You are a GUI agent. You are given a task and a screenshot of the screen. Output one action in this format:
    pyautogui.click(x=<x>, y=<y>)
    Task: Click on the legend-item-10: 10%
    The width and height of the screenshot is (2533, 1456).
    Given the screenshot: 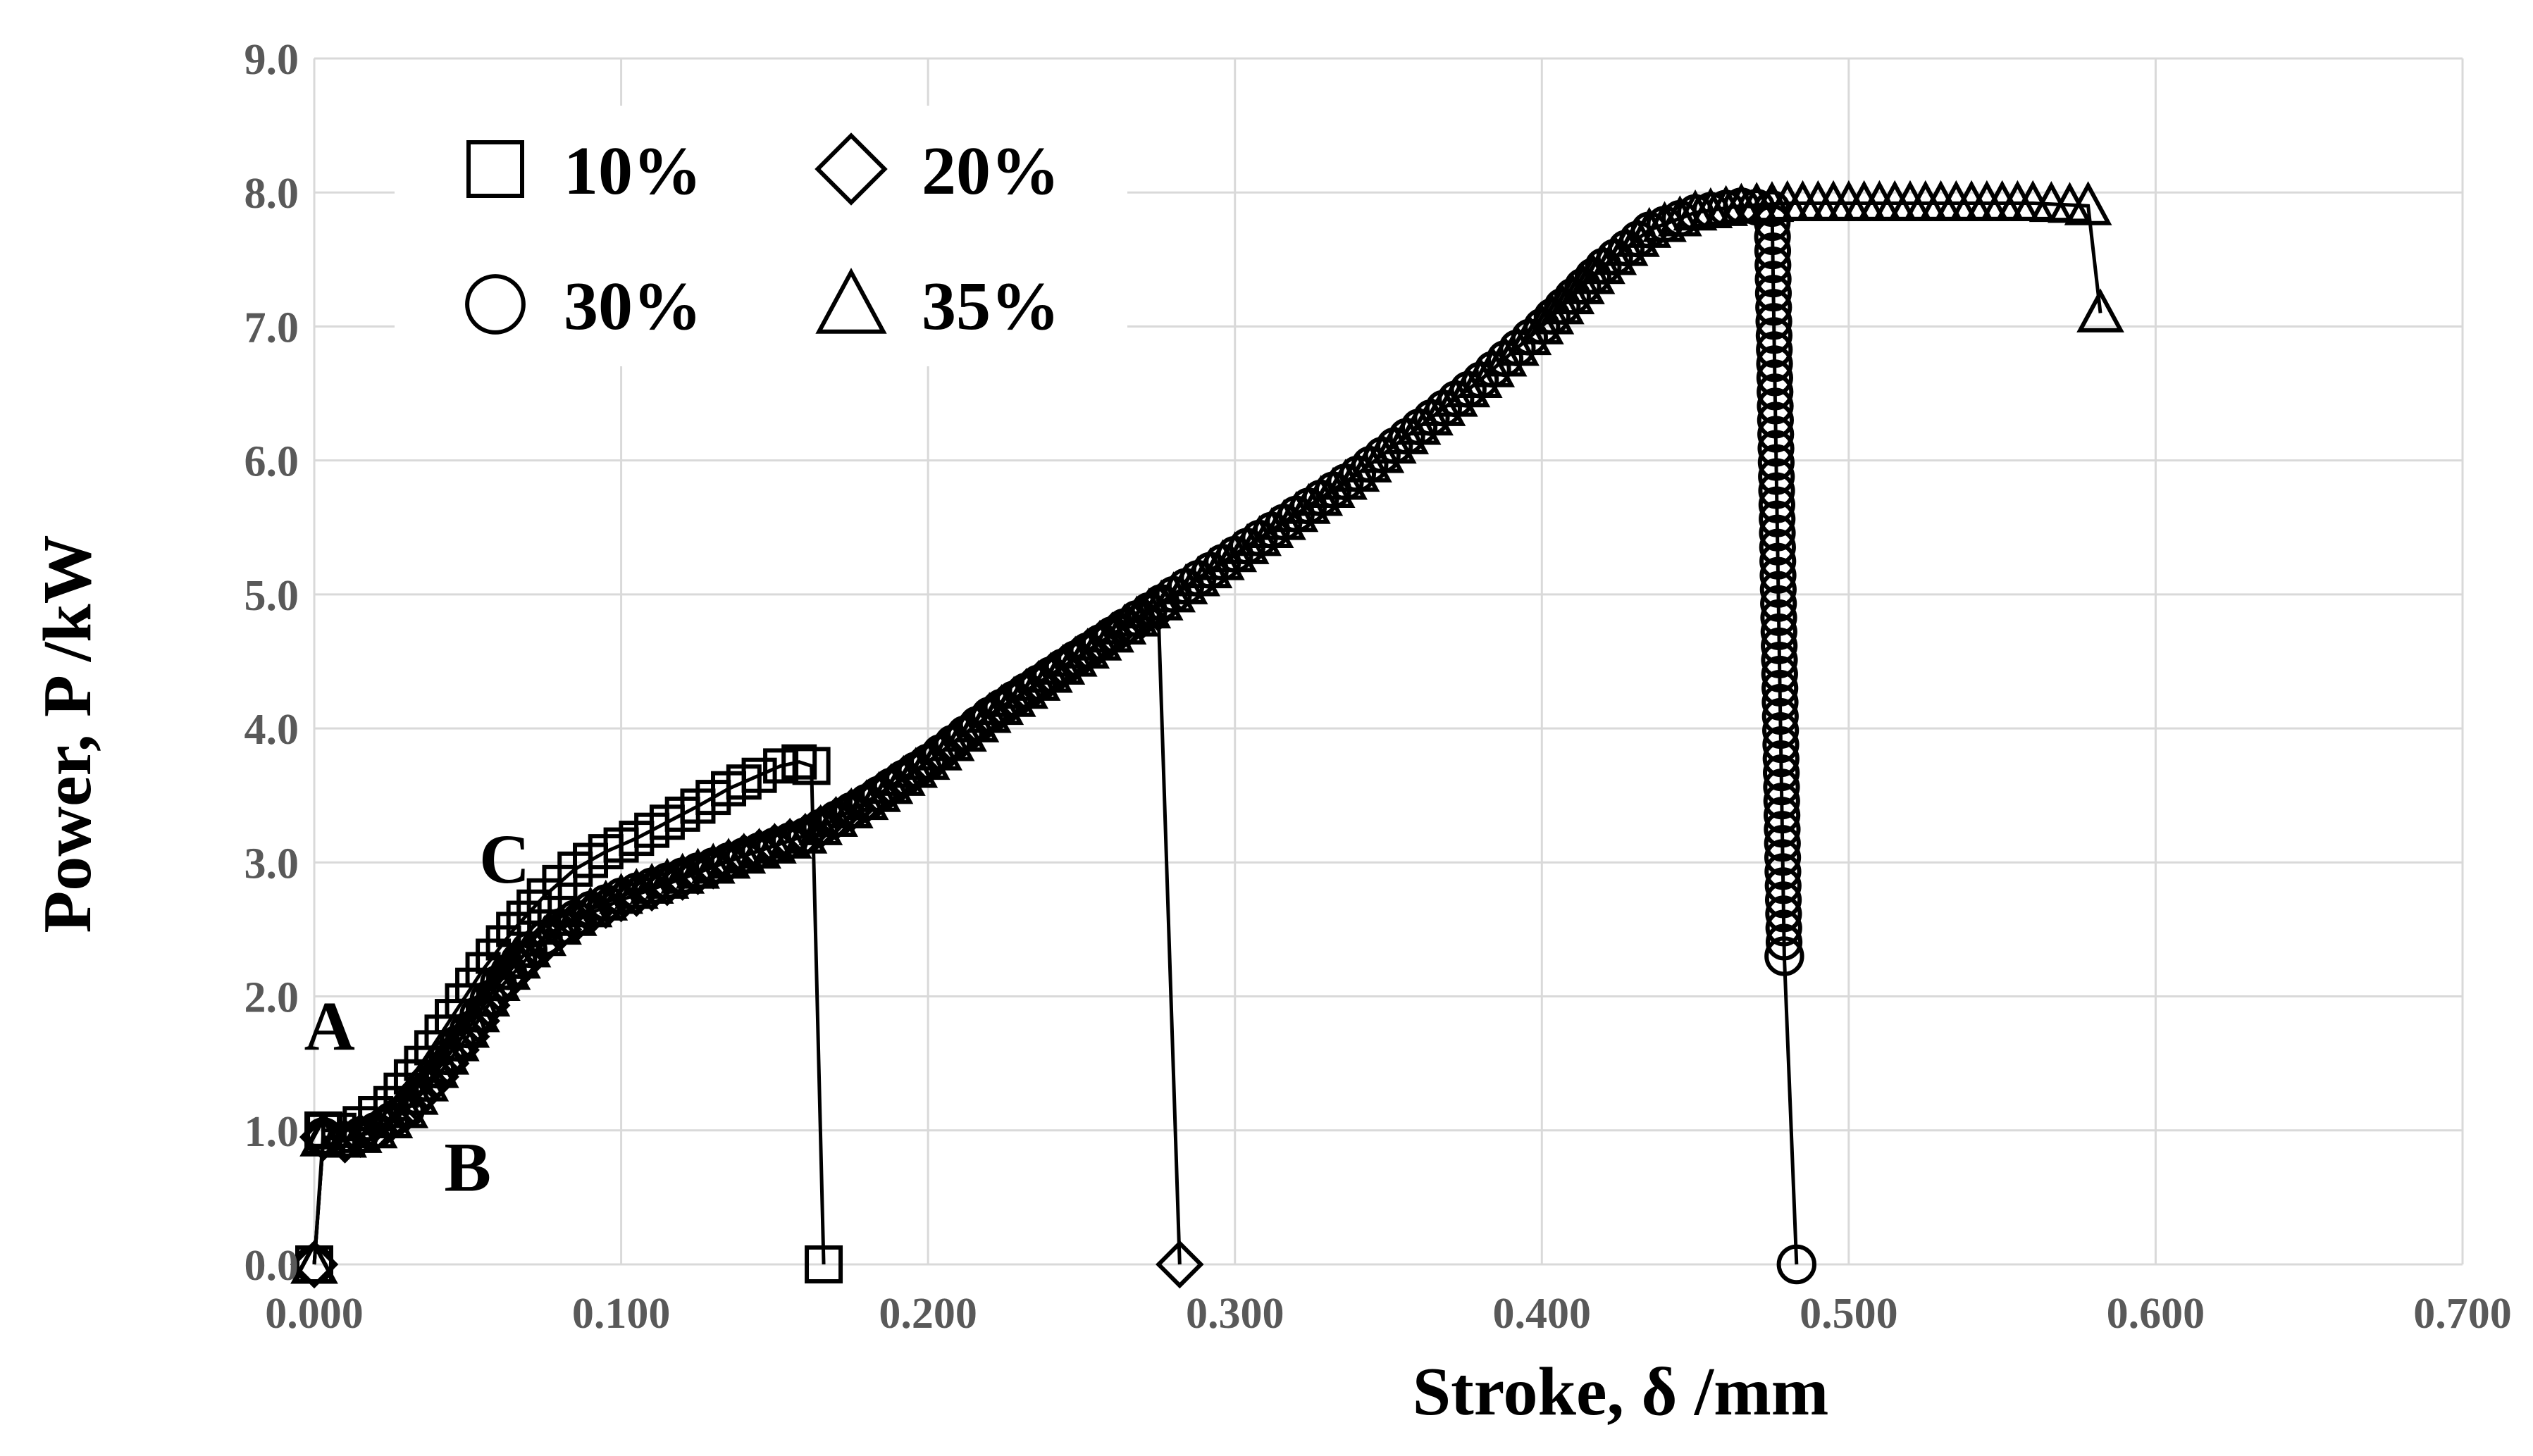 What is the action you would take?
    pyautogui.click(x=584, y=171)
    